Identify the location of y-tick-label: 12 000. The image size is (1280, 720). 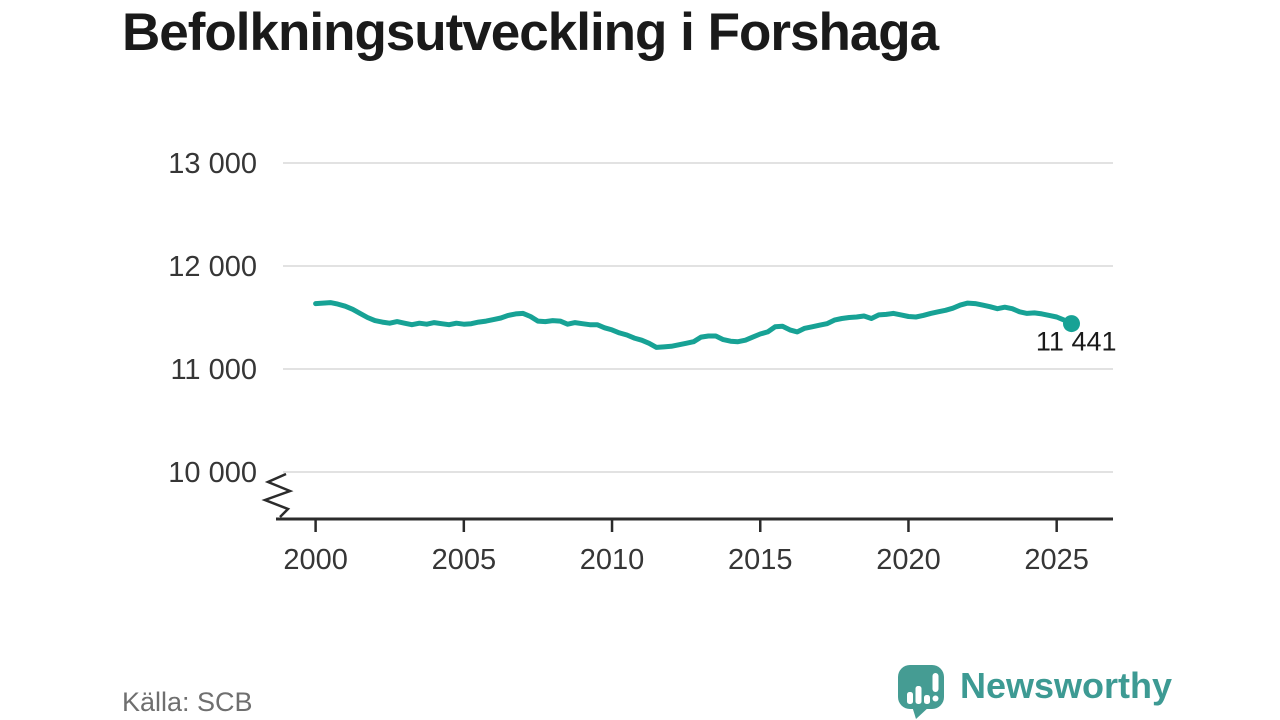
(212, 267).